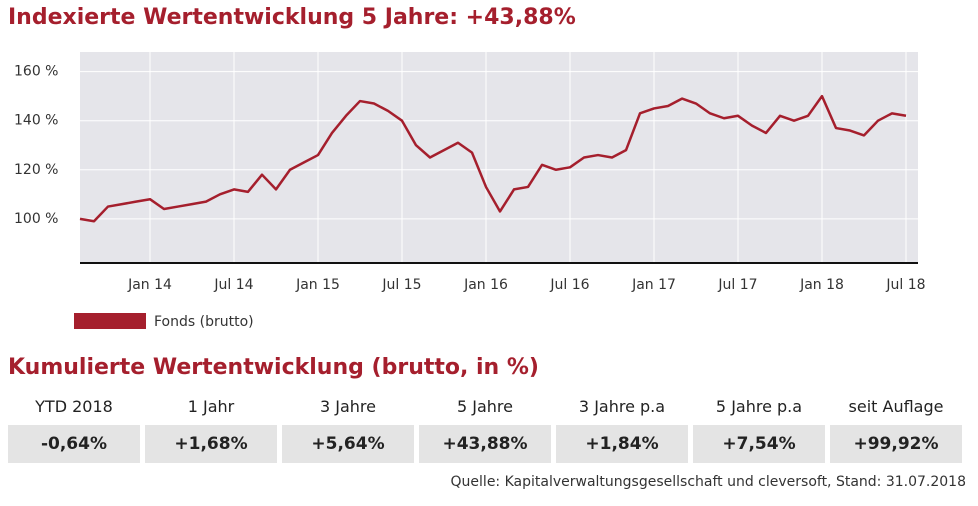 This screenshot has height=506, width=978. What do you see at coordinates (110, 321) in the screenshot?
I see `legend-swatch` at bounding box center [110, 321].